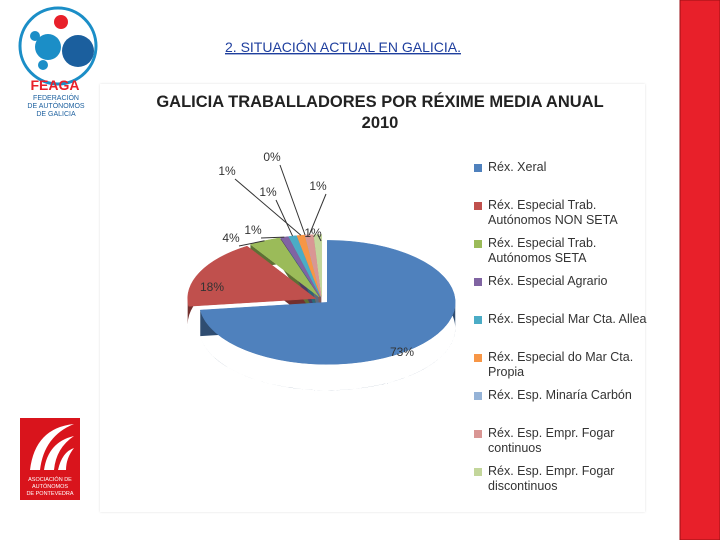 Image resolution: width=720 pixels, height=540 pixels. Describe the element at coordinates (56, 105) in the screenshot. I see `logo-text: DE AUTÓNOMOS` at that location.